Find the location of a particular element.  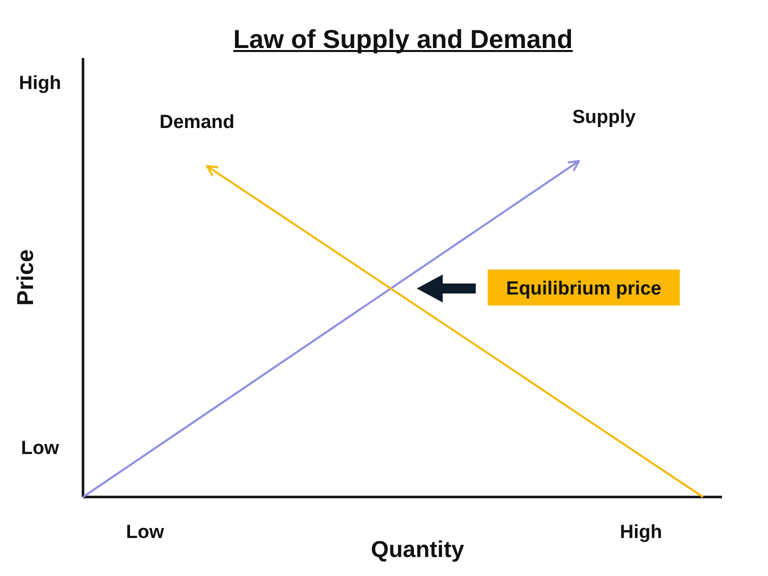

series-label: Supply is located at coordinates (604, 117).